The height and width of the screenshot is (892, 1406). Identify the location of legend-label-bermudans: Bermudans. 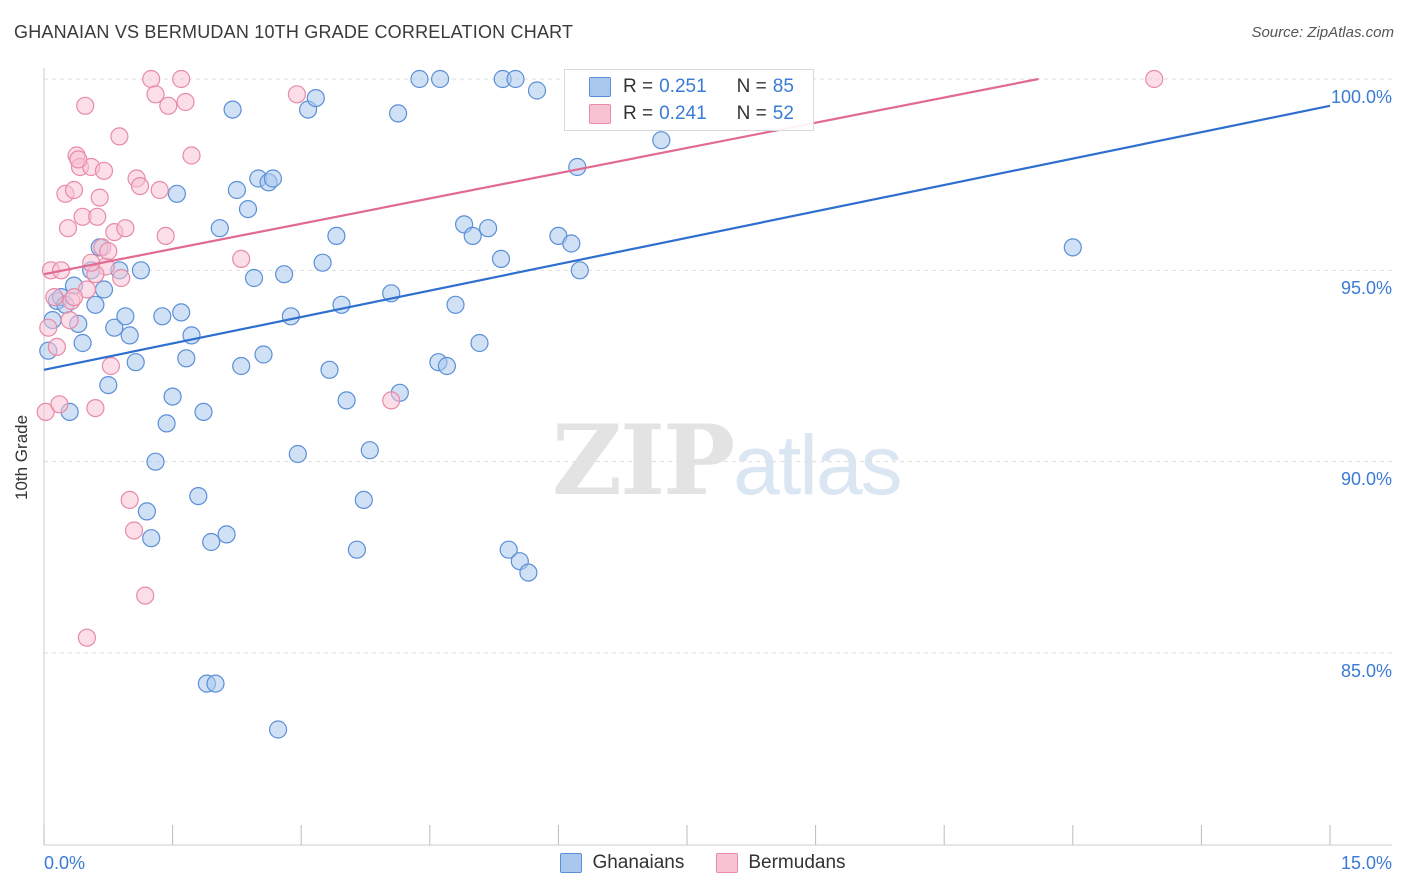
(797, 862).